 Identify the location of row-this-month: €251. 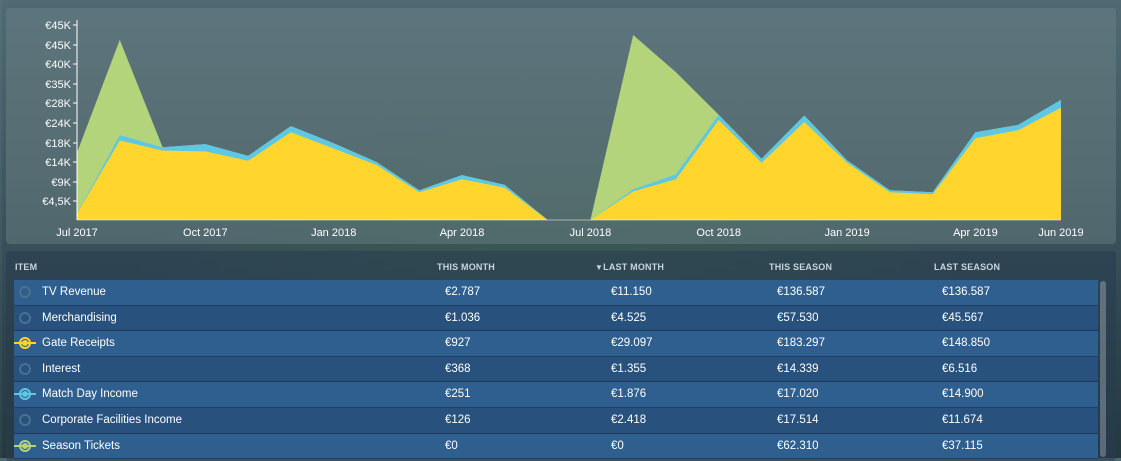
(458, 394).